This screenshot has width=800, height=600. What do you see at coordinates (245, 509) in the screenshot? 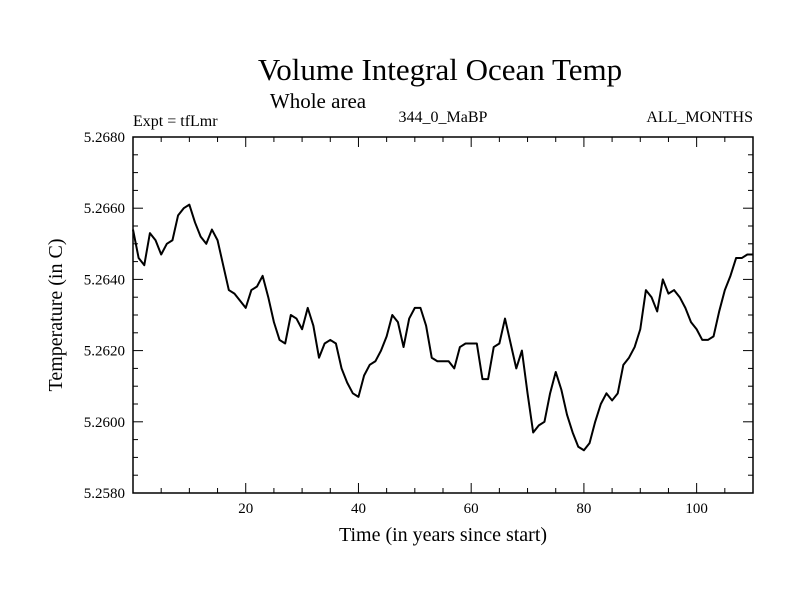
I see `x-tick-label: 20` at bounding box center [245, 509].